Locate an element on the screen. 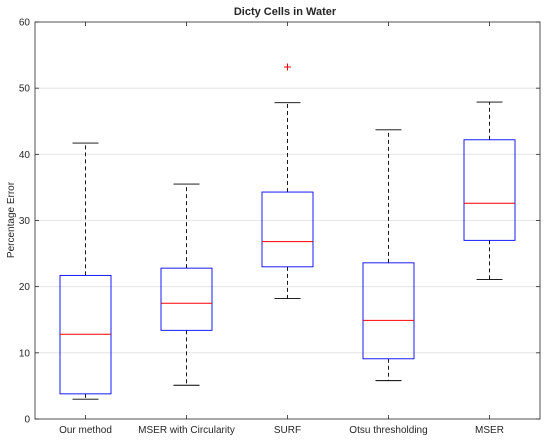 This screenshot has height=441, width=550. x-tick-label: Our method is located at coordinates (85, 430).